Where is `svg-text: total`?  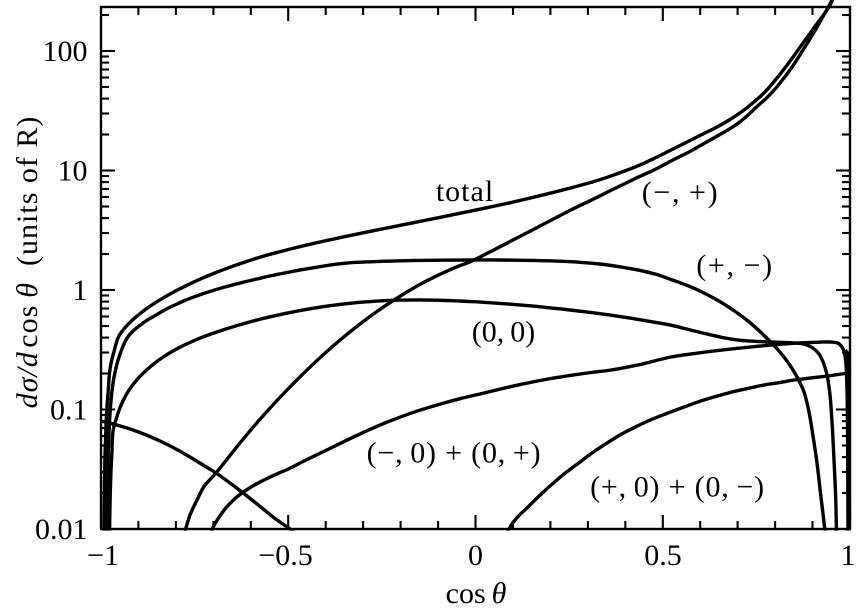
svg-text: total is located at coordinates (465, 191).